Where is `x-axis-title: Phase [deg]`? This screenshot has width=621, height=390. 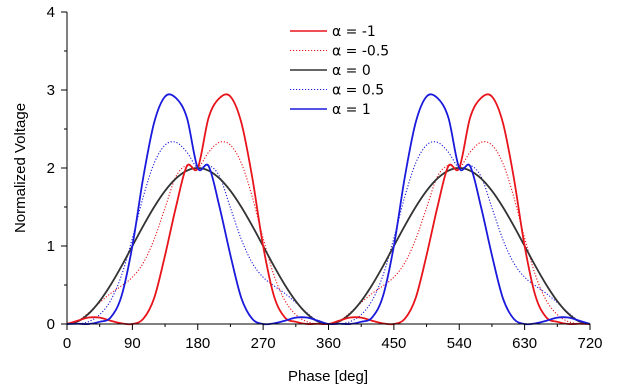 x-axis-title: Phase [deg] is located at coordinates (328, 376).